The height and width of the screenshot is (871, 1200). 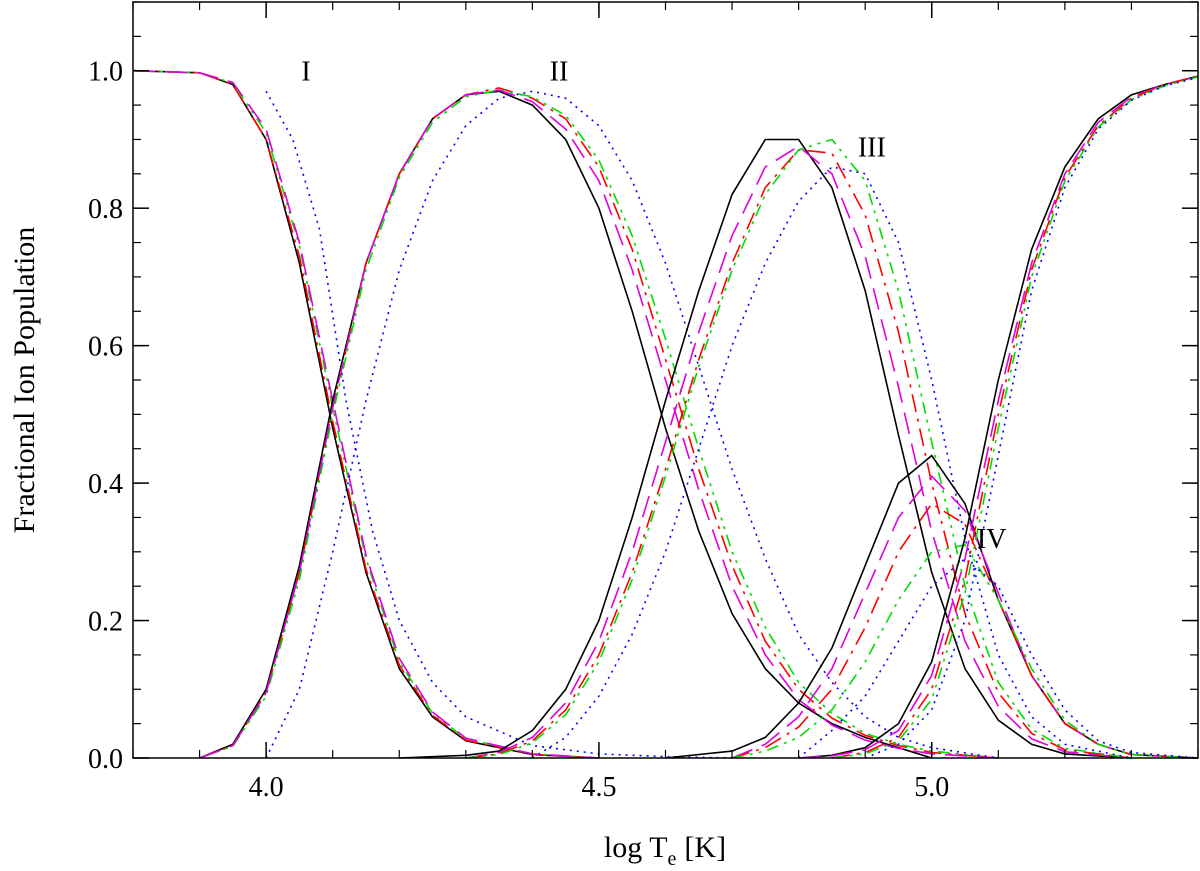 What do you see at coordinates (305, 72) in the screenshot?
I see `ion-label-I: I` at bounding box center [305, 72].